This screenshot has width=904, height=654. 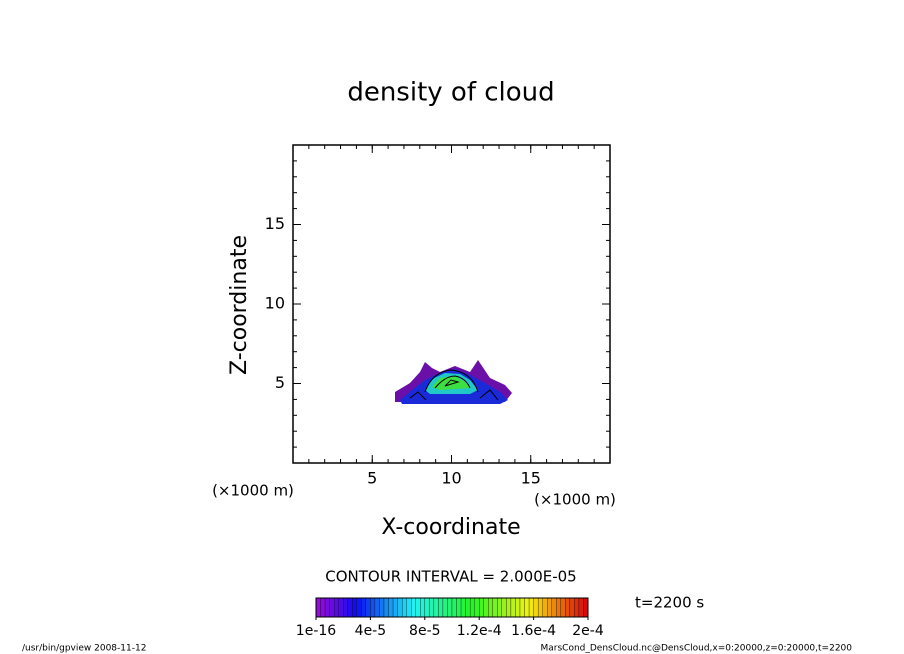 I want to click on colorbar-frame, so click(x=452, y=607).